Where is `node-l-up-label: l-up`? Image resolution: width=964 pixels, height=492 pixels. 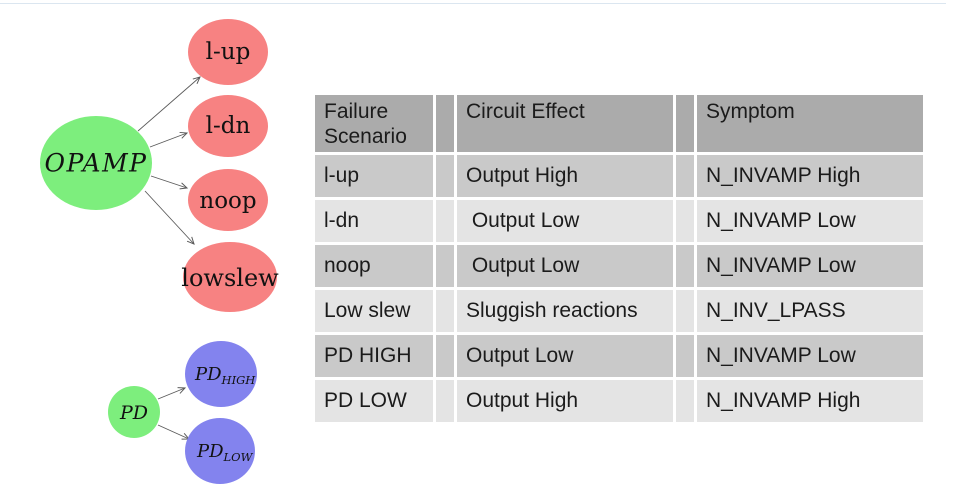
node-l-up-label: l-up is located at coordinates (228, 52).